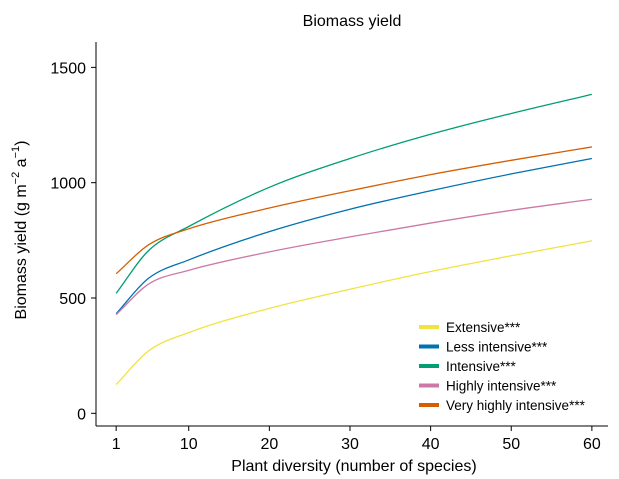 The height and width of the screenshot is (479, 619). What do you see at coordinates (16, 178) in the screenshot?
I see `y-axis-title-exponent-1: −2` at bounding box center [16, 178].